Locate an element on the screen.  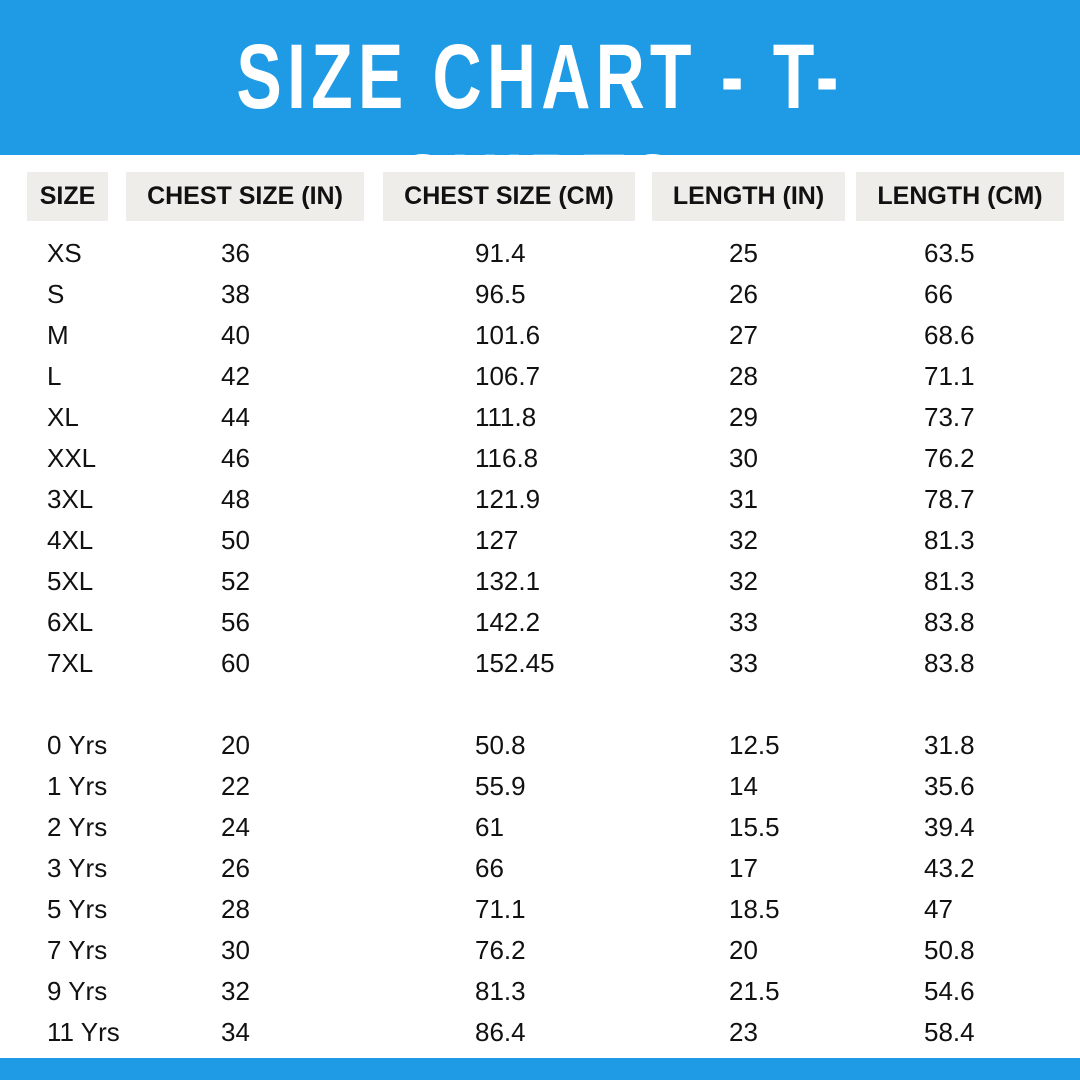
measurement: 25 is located at coordinates (743, 253).